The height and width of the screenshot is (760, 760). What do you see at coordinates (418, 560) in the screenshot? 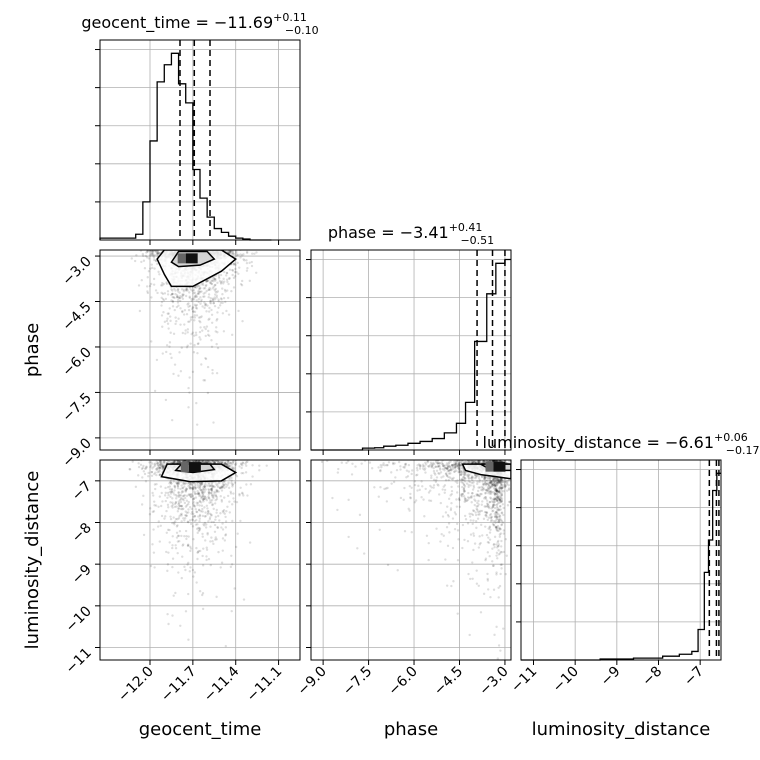
I see `panel-content` at bounding box center [418, 560].